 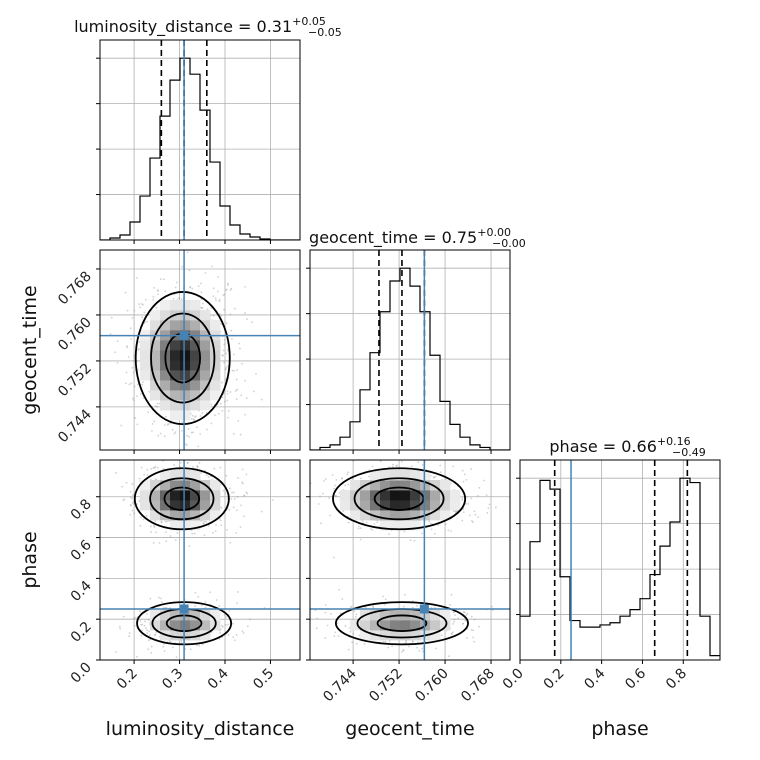 I want to click on joint-luminosity-distance-vs-geocent-time-frame, so click(x=200, y=350).